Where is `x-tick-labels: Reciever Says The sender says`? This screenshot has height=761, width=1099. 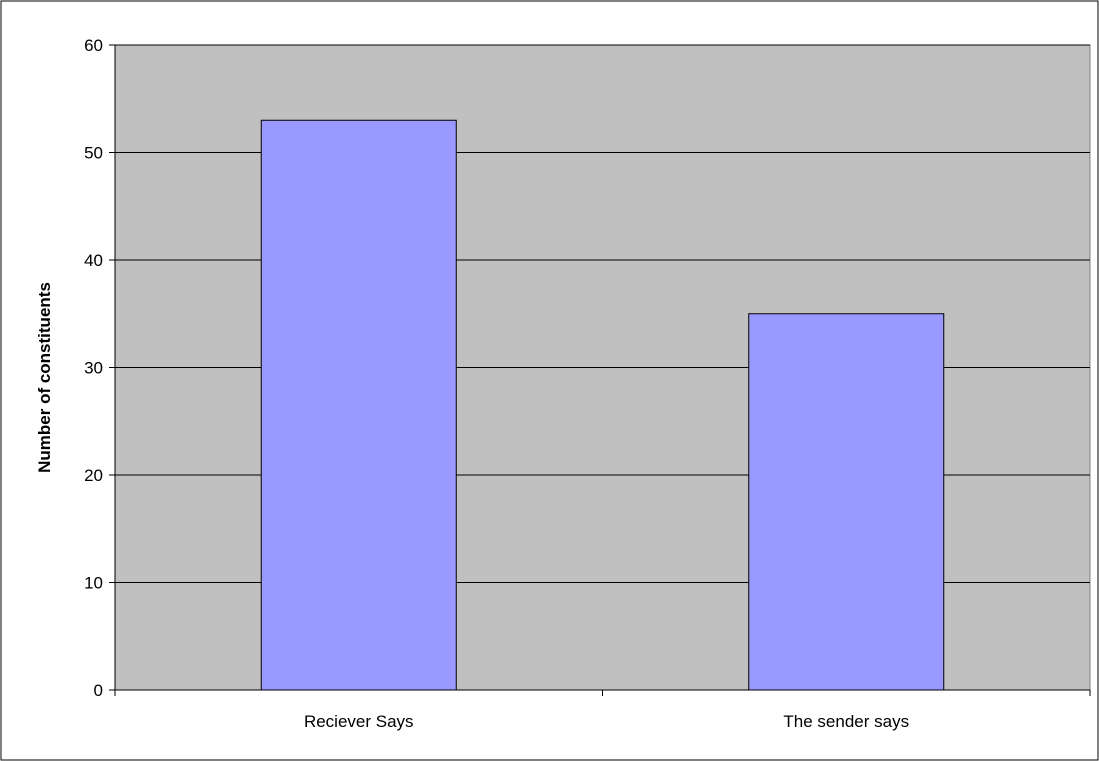 x-tick-labels: Reciever Says The sender says is located at coordinates (606, 721).